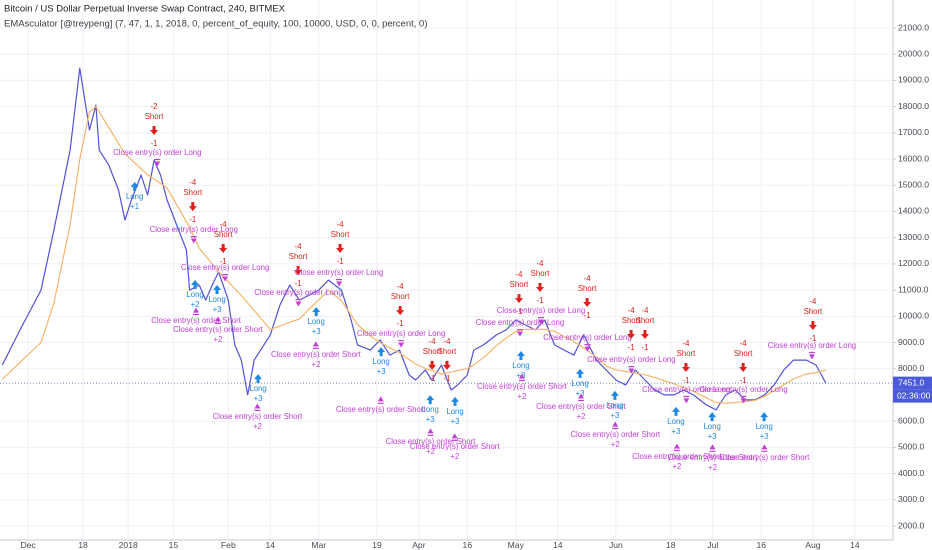 The height and width of the screenshot is (550, 932). What do you see at coordinates (913, 263) in the screenshot?
I see `y-tick-label: 12000.0` at bounding box center [913, 263].